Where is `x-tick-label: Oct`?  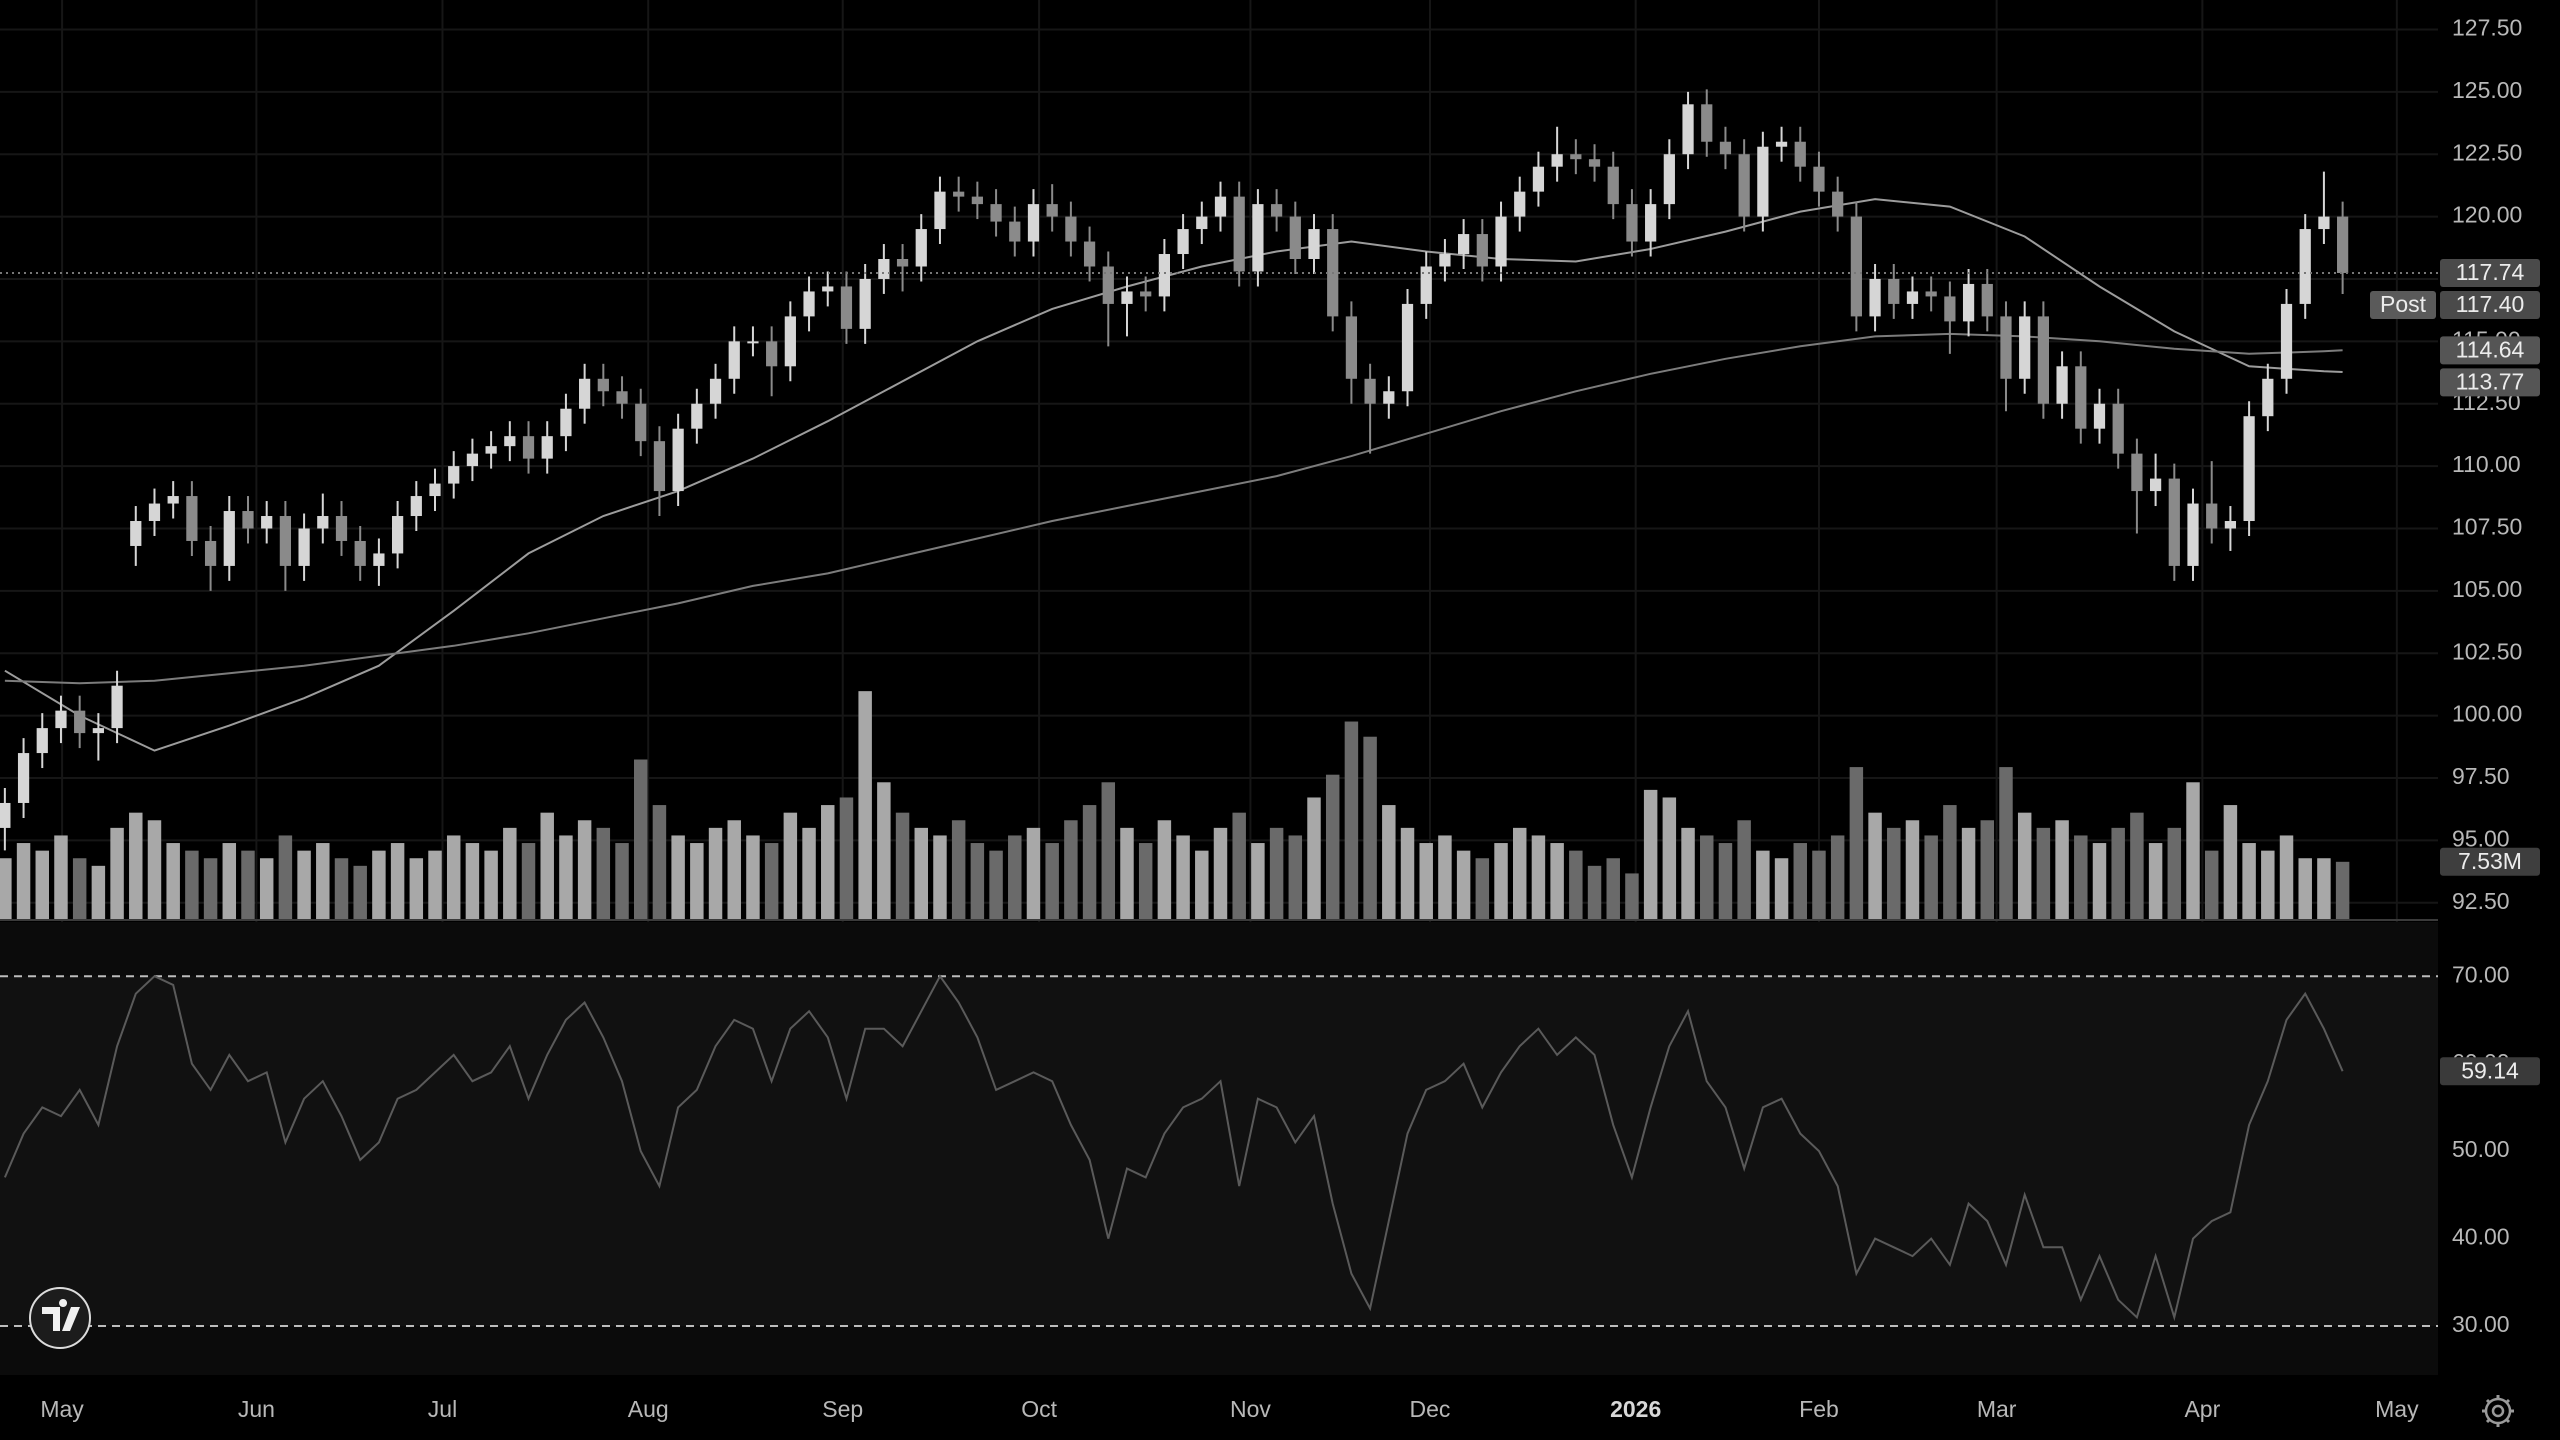 x-tick-label: Oct is located at coordinates (1039, 1409).